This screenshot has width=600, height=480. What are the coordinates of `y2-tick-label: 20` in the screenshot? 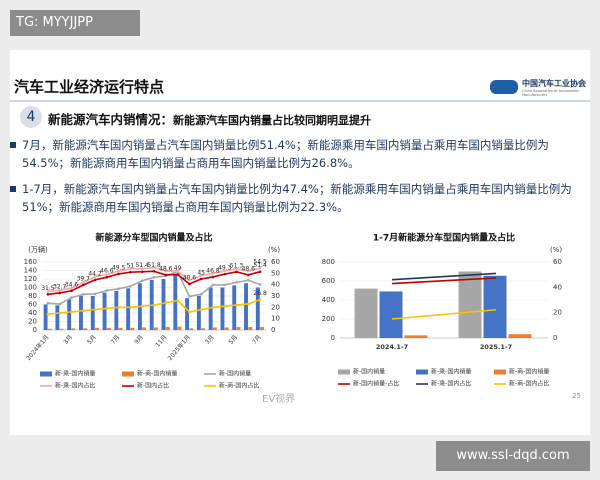 It's located at (557, 313).